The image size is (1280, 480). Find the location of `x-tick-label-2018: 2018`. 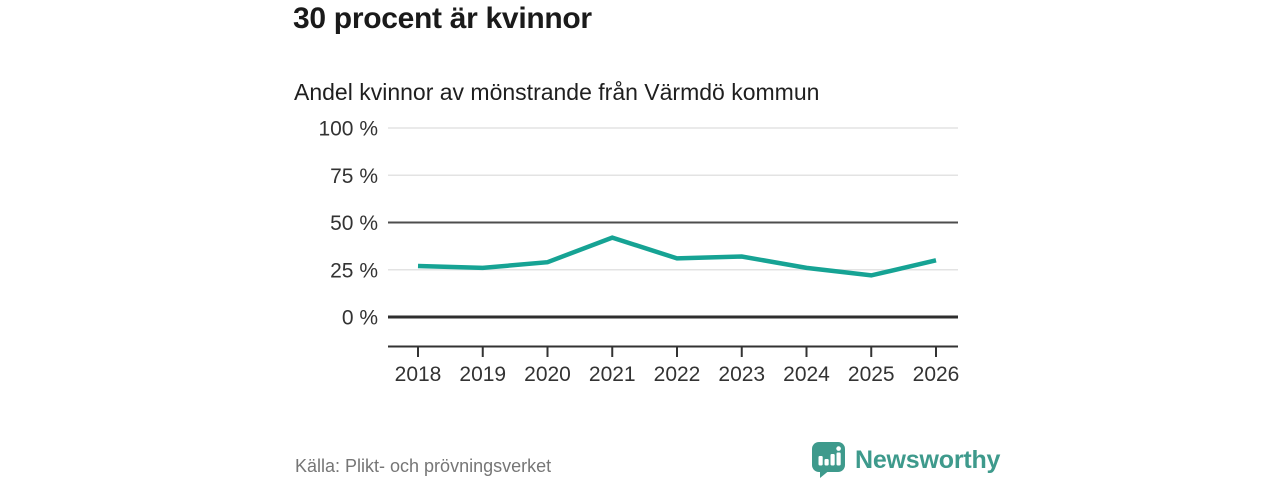

x-tick-label-2018: 2018 is located at coordinates (418, 374).